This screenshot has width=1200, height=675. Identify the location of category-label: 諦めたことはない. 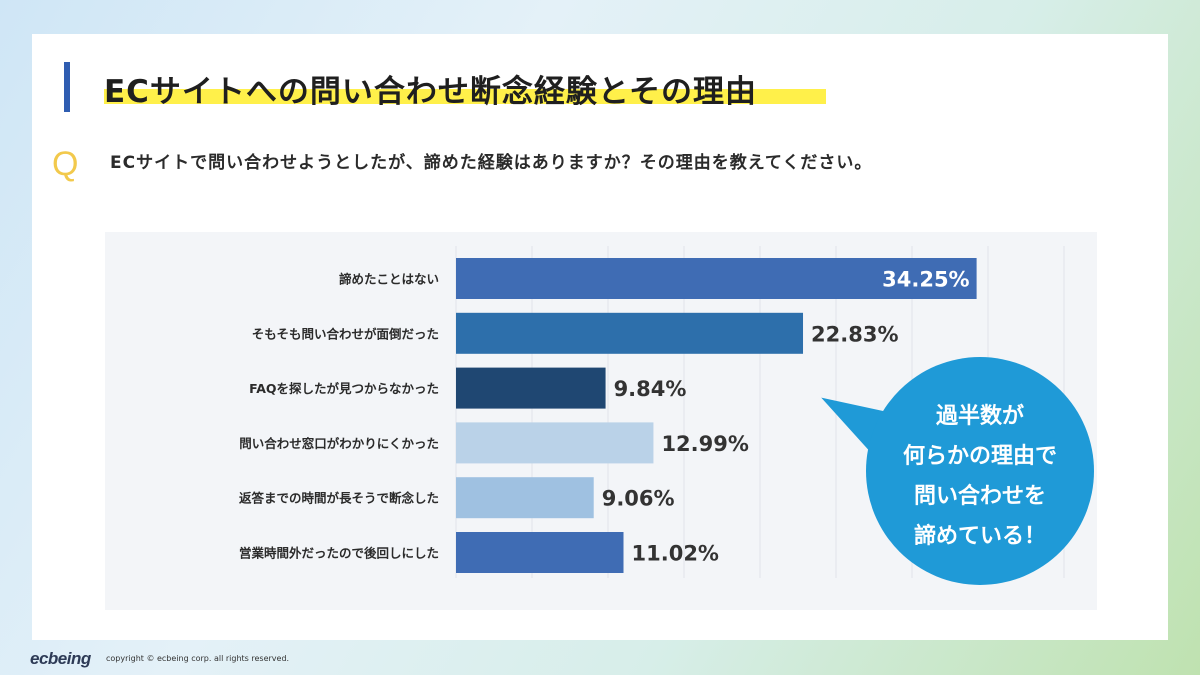
(389, 279).